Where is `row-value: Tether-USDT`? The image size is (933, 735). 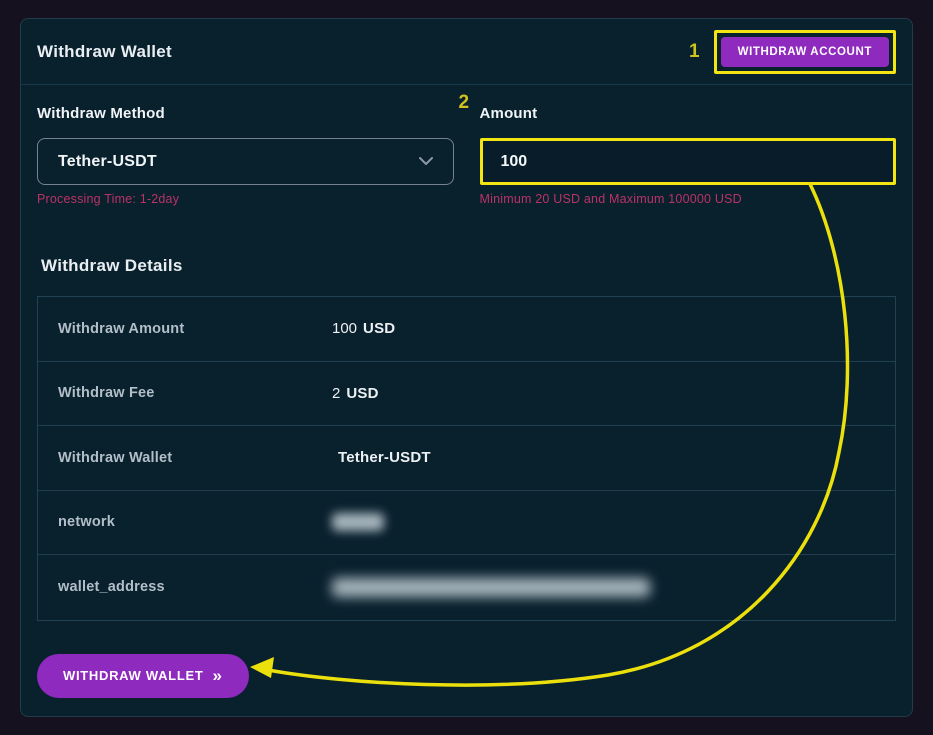
row-value: Tether-USDT is located at coordinates (381, 457).